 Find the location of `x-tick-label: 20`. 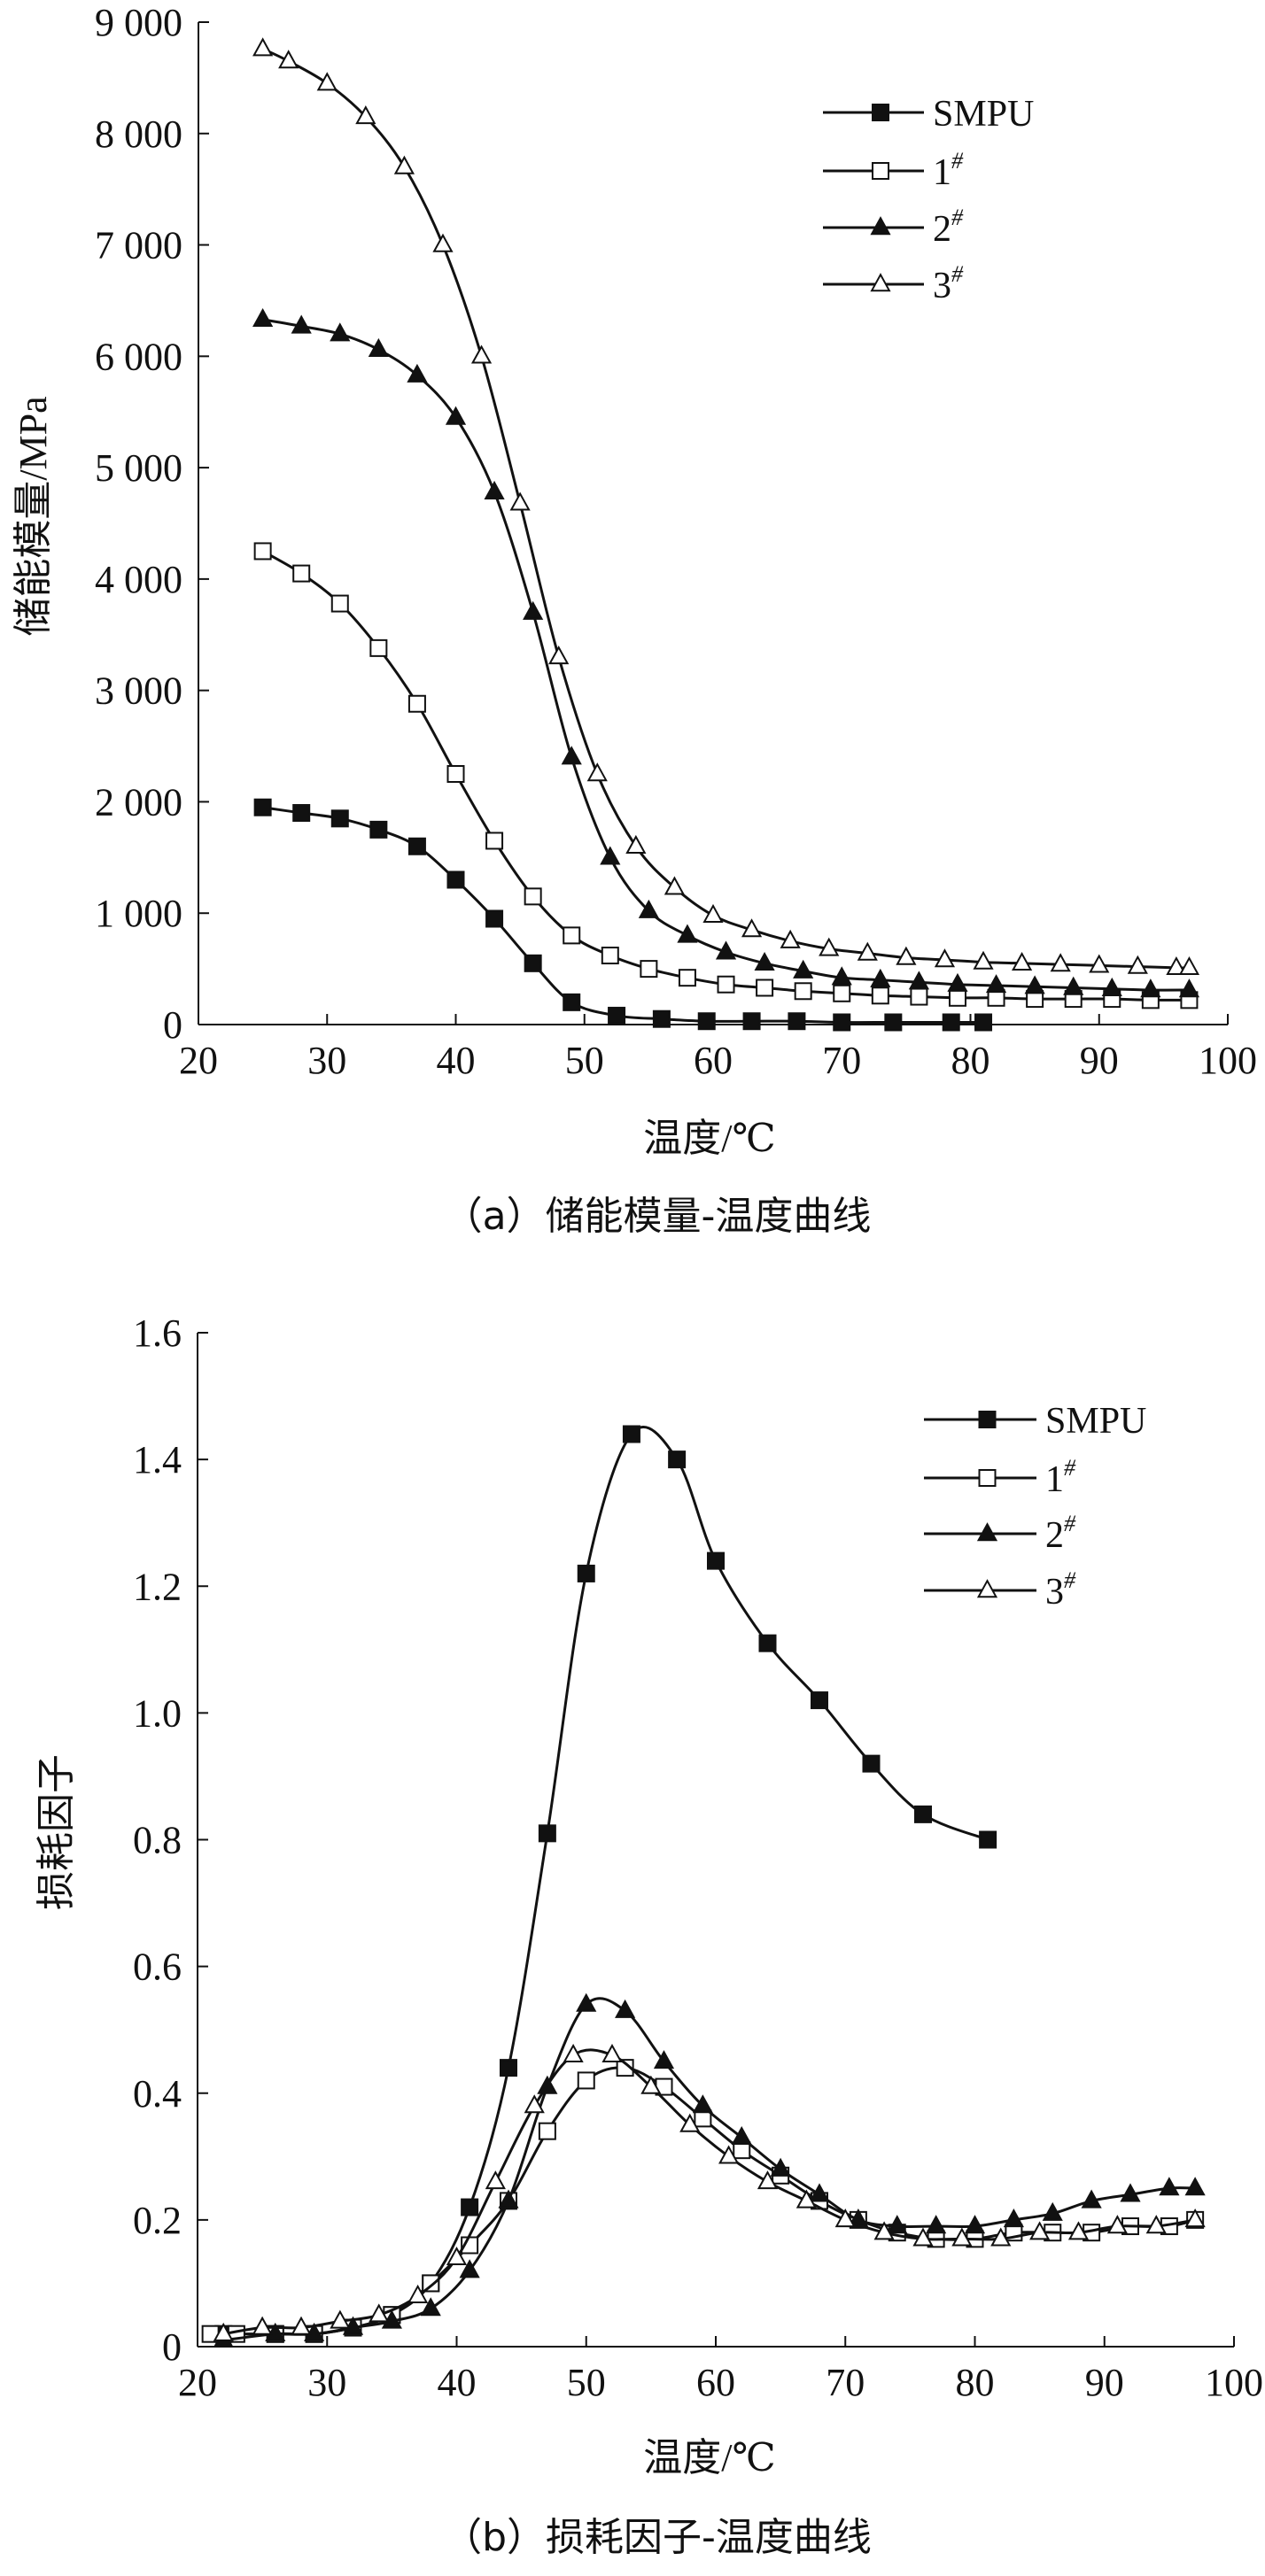

x-tick-label: 20 is located at coordinates (197, 2382).